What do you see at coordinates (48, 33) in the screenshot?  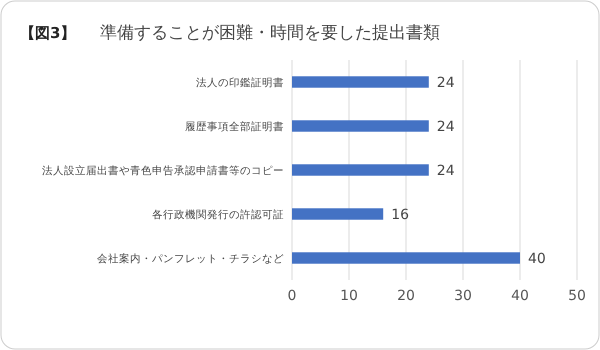 I see `text: 【図3】` at bounding box center [48, 33].